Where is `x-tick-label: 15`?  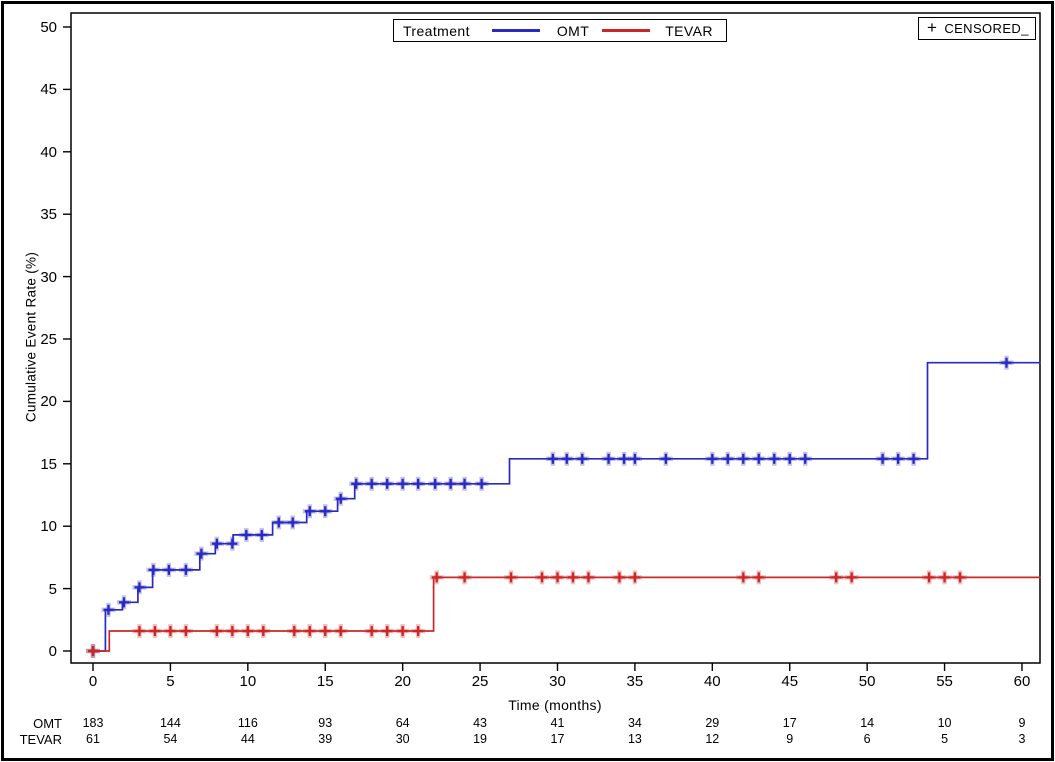
x-tick-label: 15 is located at coordinates (325, 681).